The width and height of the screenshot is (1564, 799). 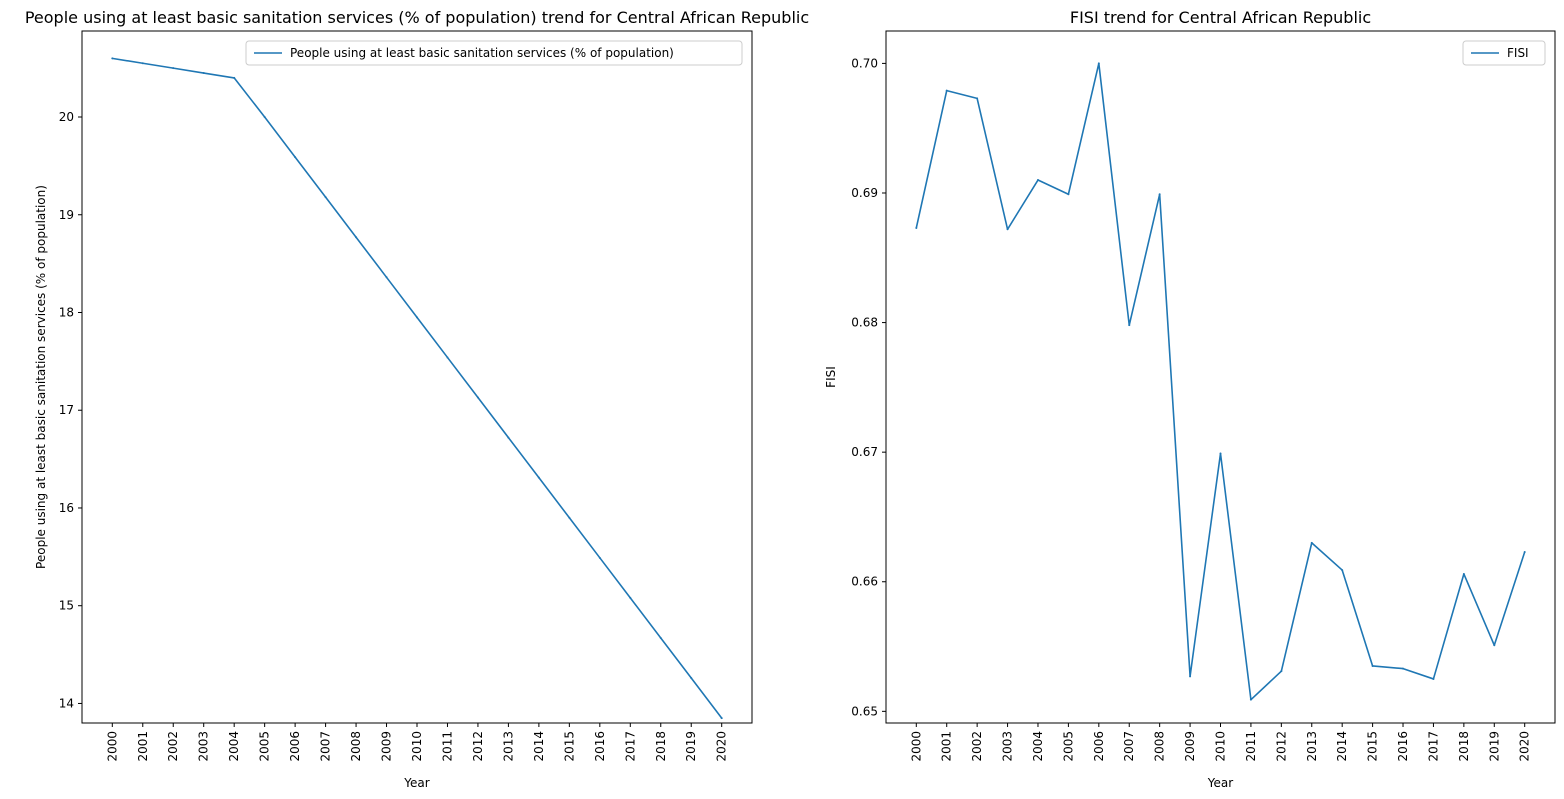 I want to click on fisi-x-tick-label: 2001, so click(x=947, y=746).